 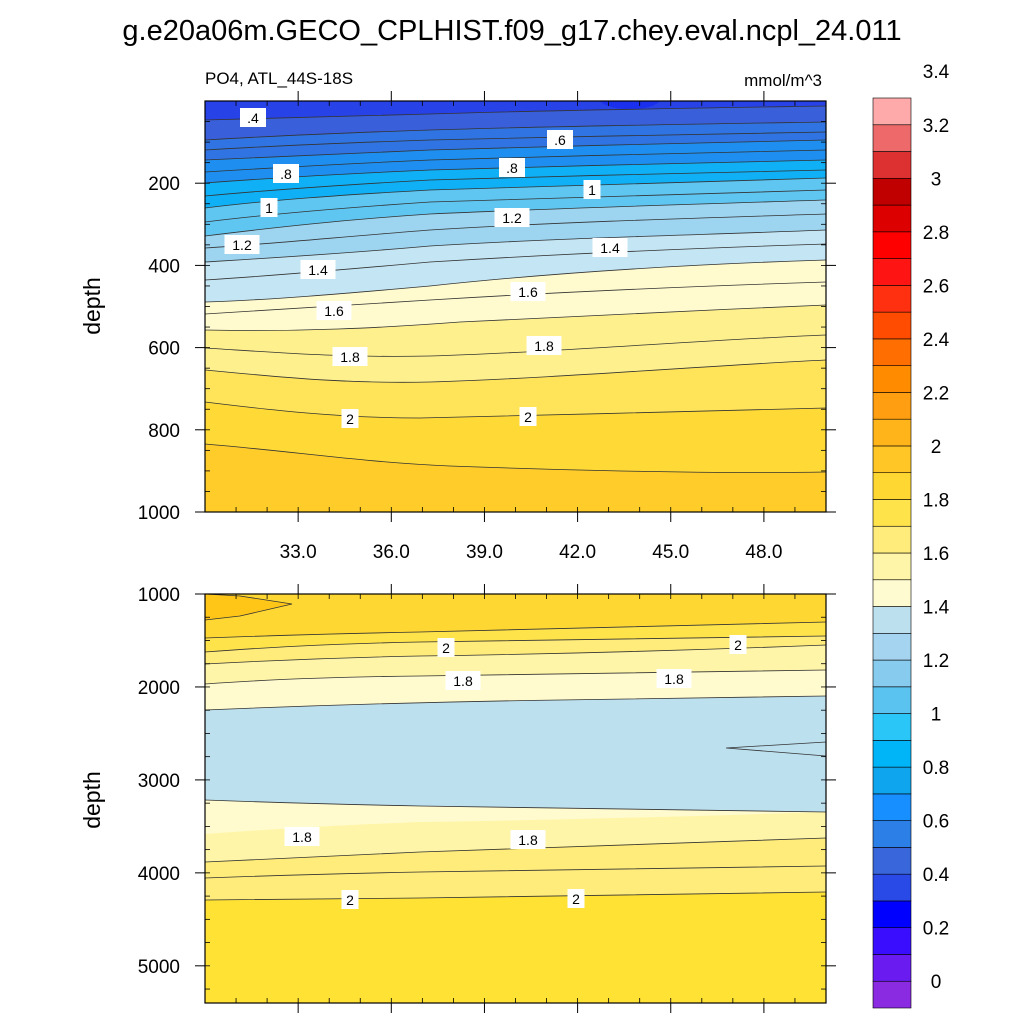 What do you see at coordinates (936, 875) in the screenshot?
I see `colorbar-label: 0.4` at bounding box center [936, 875].